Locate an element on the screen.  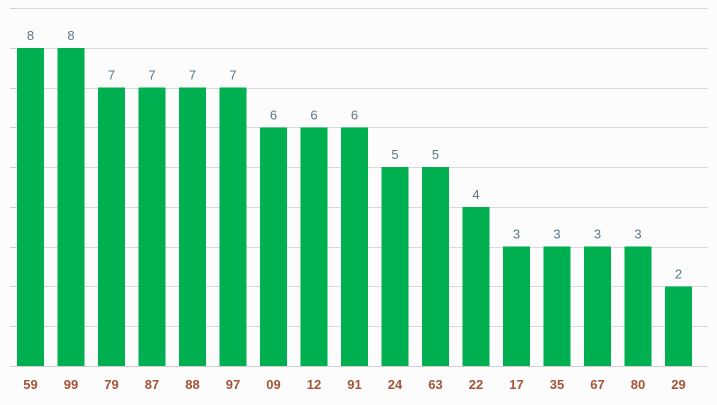
x-tick-label: 17 is located at coordinates (516, 384).